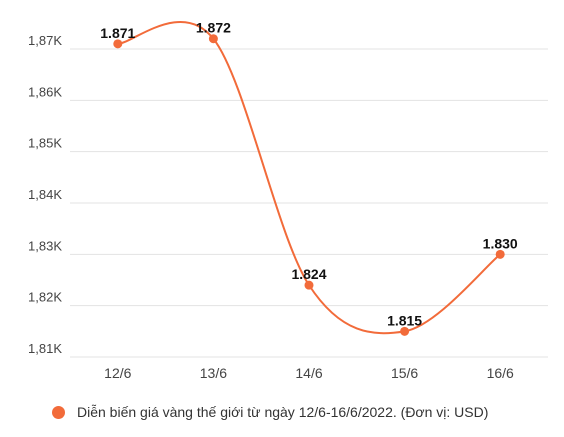 The width and height of the screenshot is (564, 437). What do you see at coordinates (45, 297) in the screenshot?
I see `y-tick-label: 1,82K` at bounding box center [45, 297].